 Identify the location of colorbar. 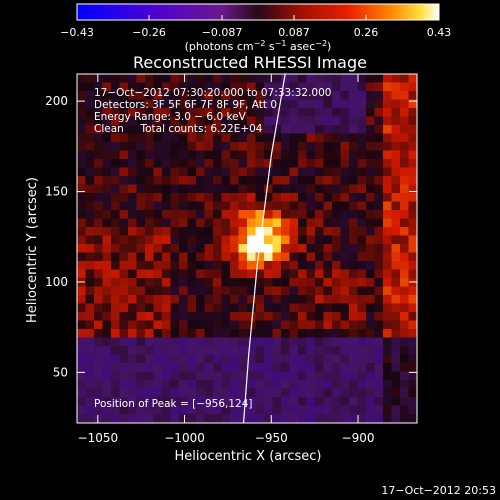
(258, 12).